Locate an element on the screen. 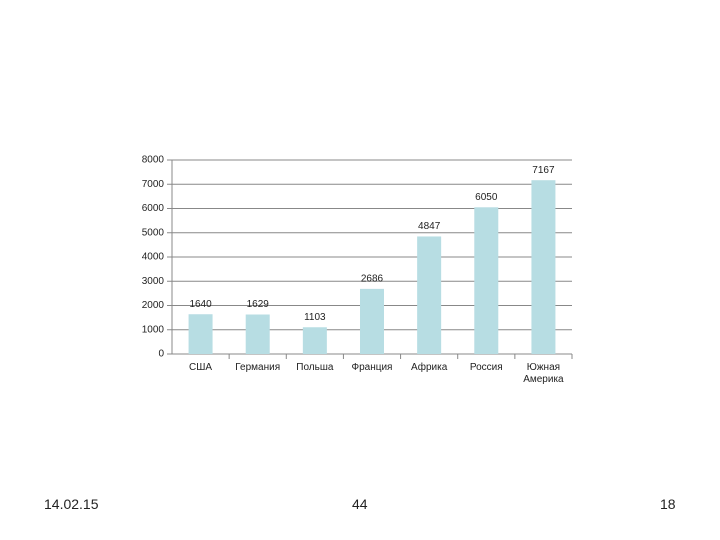  footer-center: 44 is located at coordinates (360, 504).